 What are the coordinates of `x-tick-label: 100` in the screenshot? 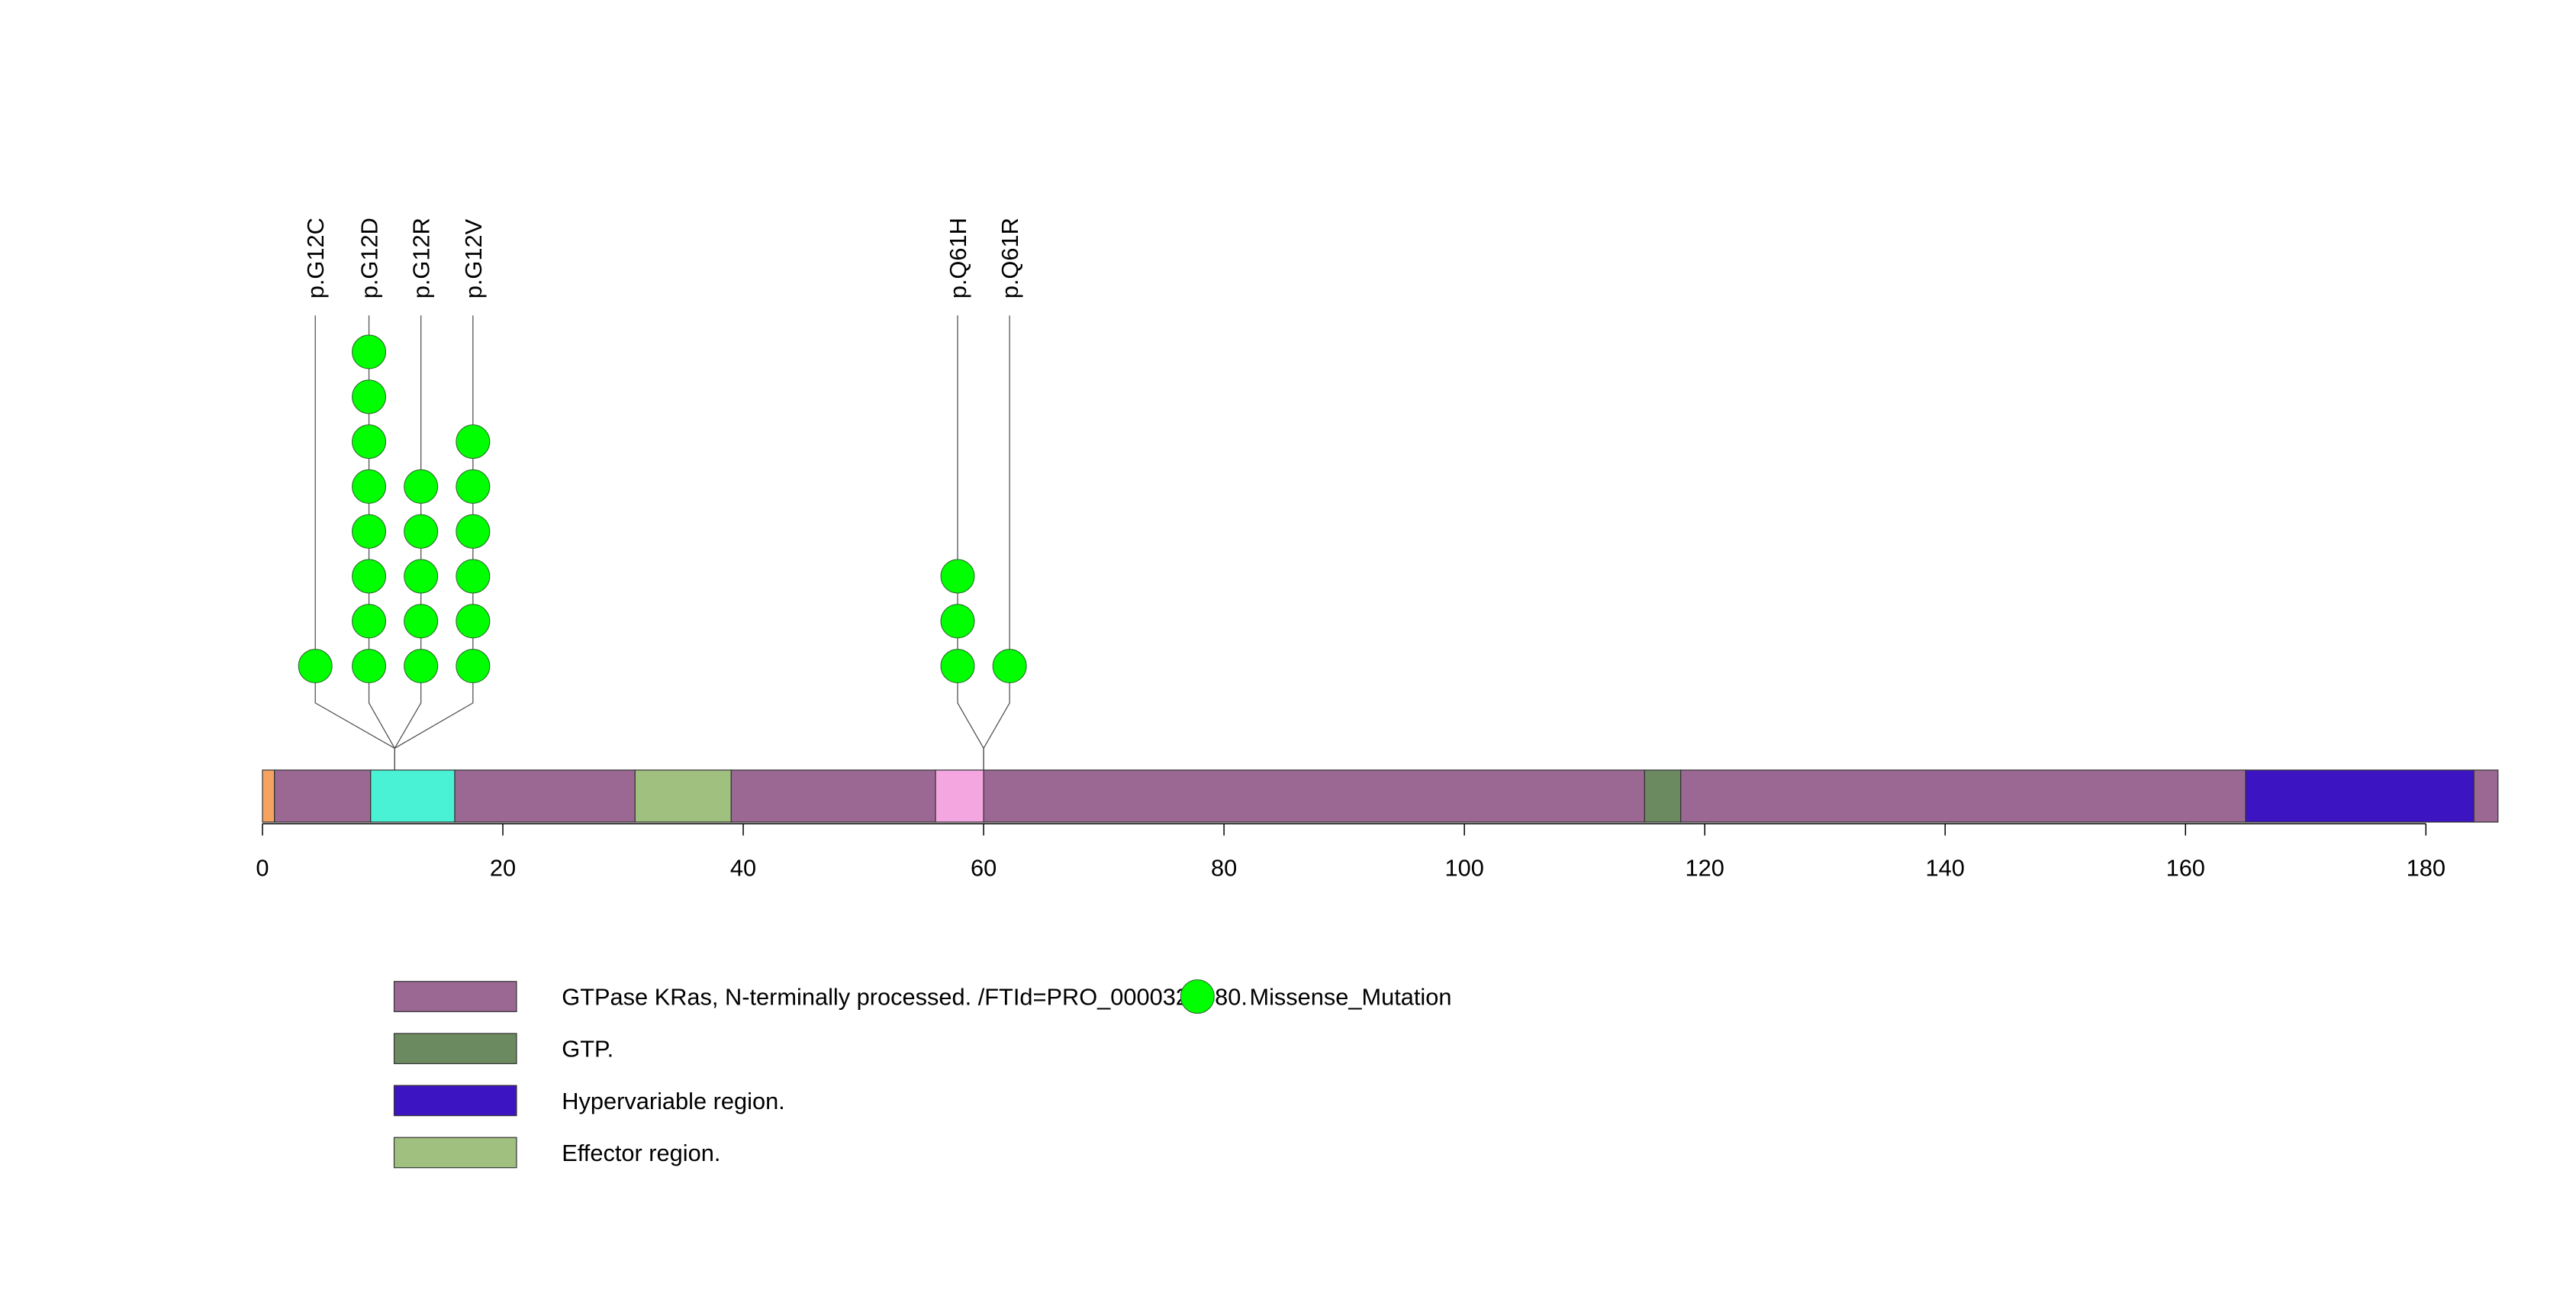 It's located at (1463, 867).